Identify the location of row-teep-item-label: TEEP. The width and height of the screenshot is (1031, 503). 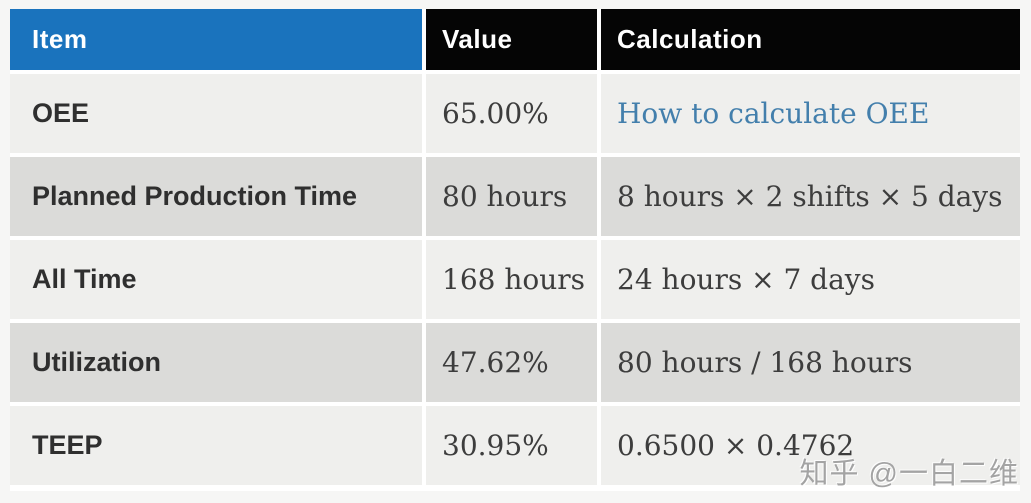
(67, 445).